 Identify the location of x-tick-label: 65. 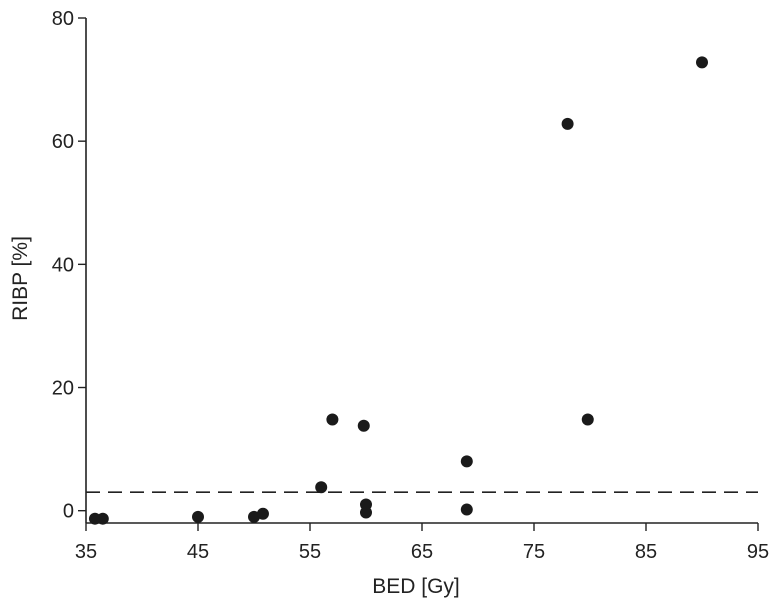
(422, 552).